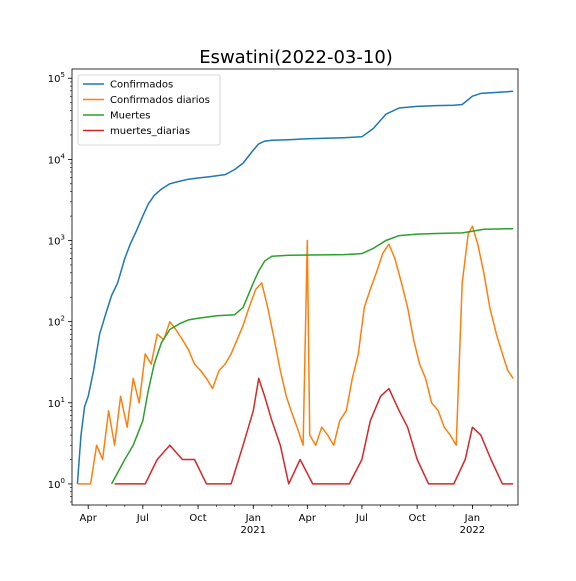 Image resolution: width=576 pixels, height=581 pixels. Describe the element at coordinates (142, 518) in the screenshot. I see `x-tick-label-1: Jul` at that location.